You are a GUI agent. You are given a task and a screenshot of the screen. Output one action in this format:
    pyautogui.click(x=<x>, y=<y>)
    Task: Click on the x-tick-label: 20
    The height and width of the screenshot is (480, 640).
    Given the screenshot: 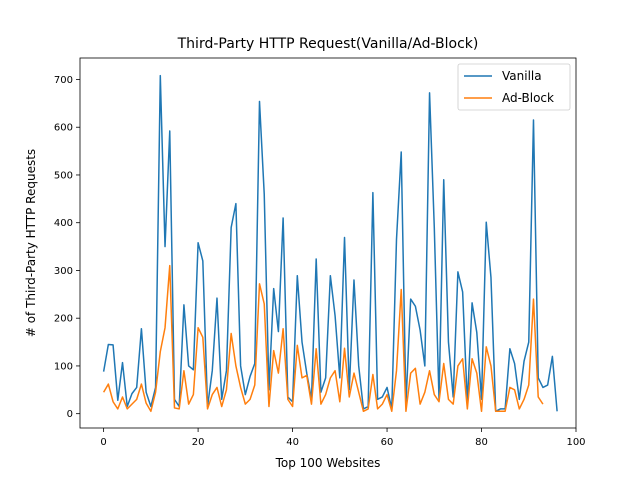 What is the action you would take?
    pyautogui.click(x=198, y=442)
    